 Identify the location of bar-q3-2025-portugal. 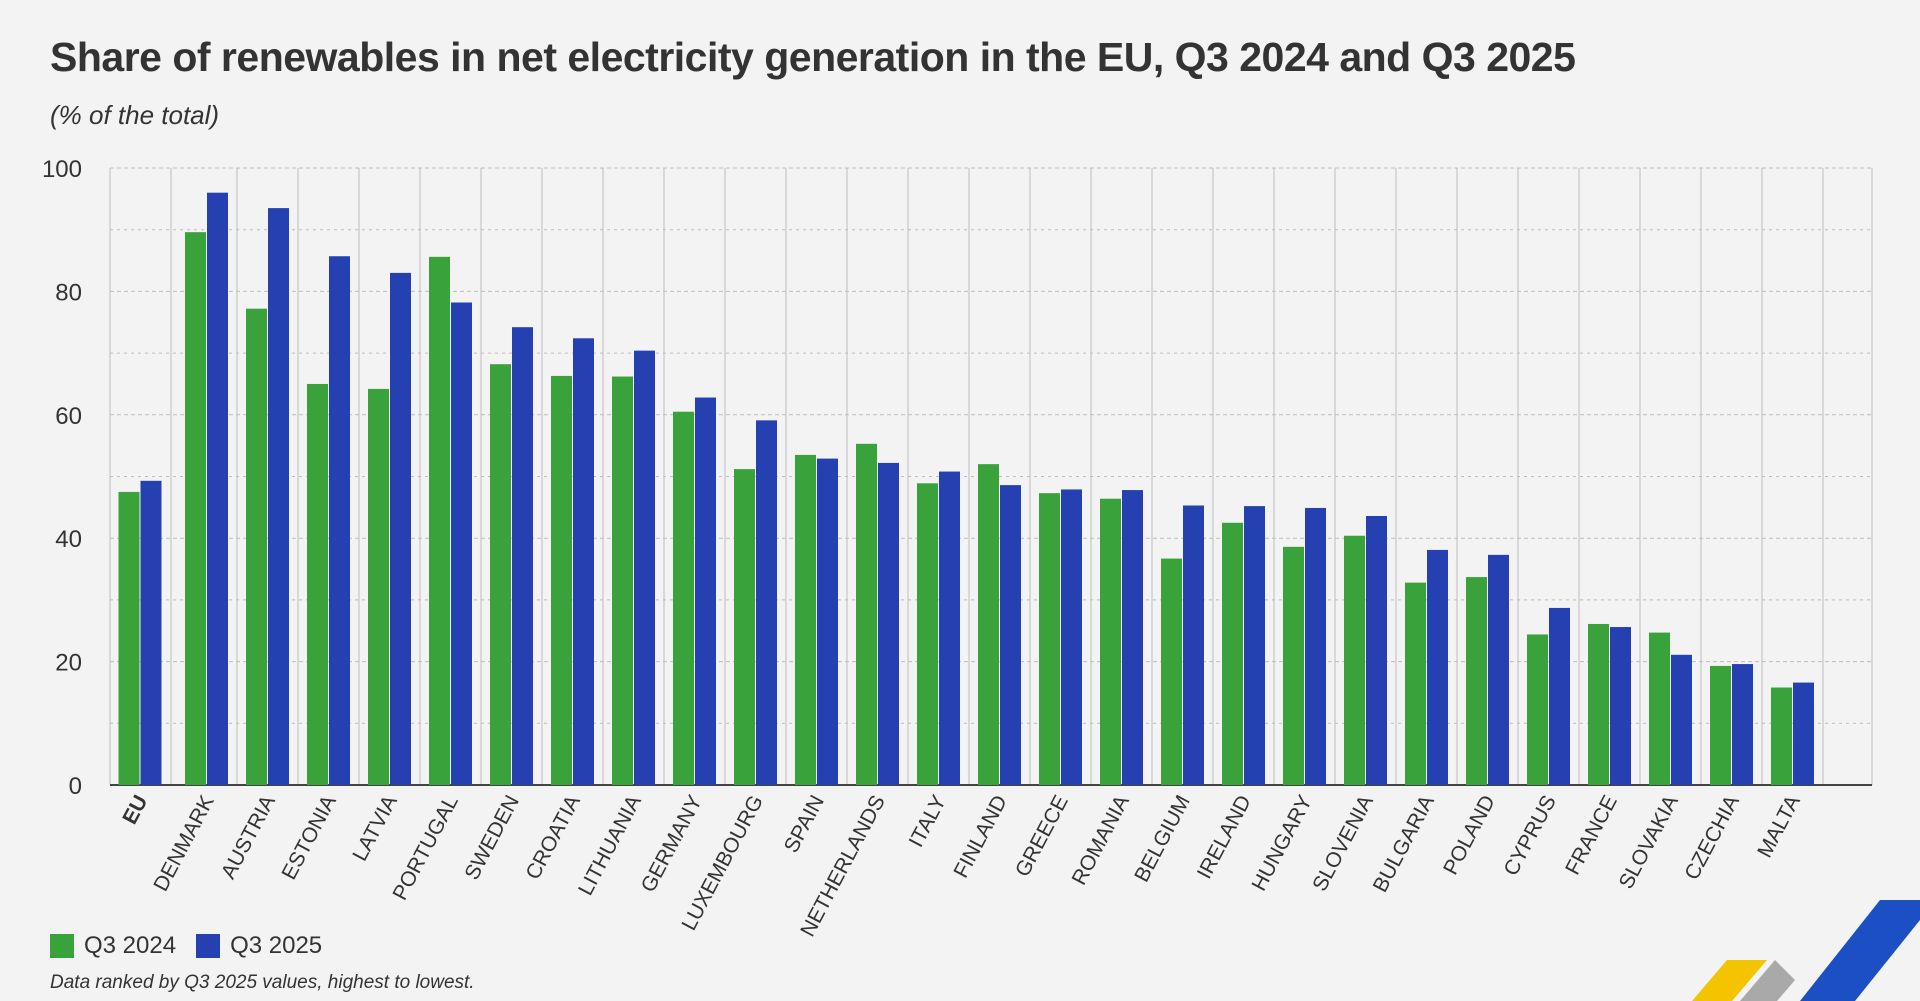
(461, 543).